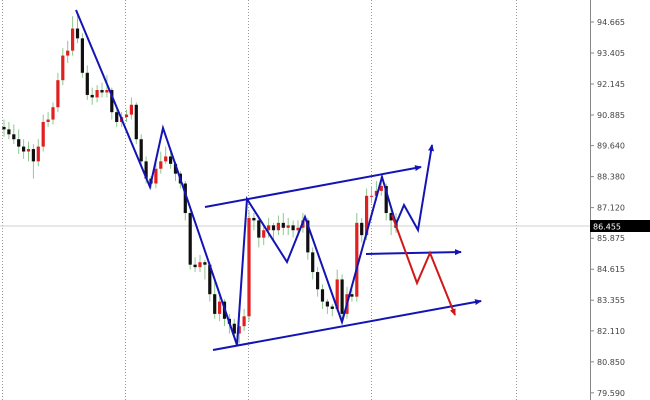 The image size is (650, 400). What do you see at coordinates (611, 53) in the screenshot?
I see `y-tick-label: 93.405` at bounding box center [611, 53].